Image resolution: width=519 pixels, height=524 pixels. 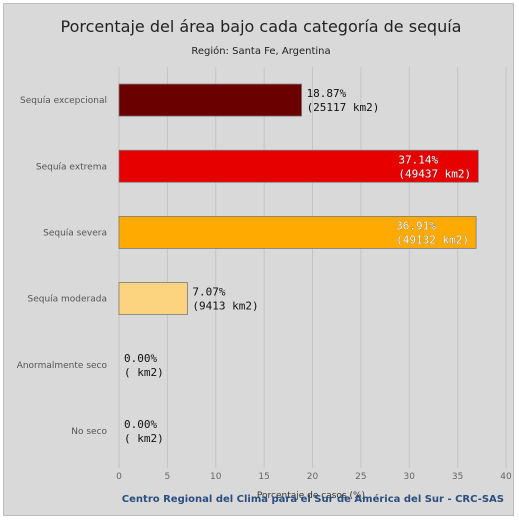 I want to click on x-tick-label: 20, so click(x=313, y=477).